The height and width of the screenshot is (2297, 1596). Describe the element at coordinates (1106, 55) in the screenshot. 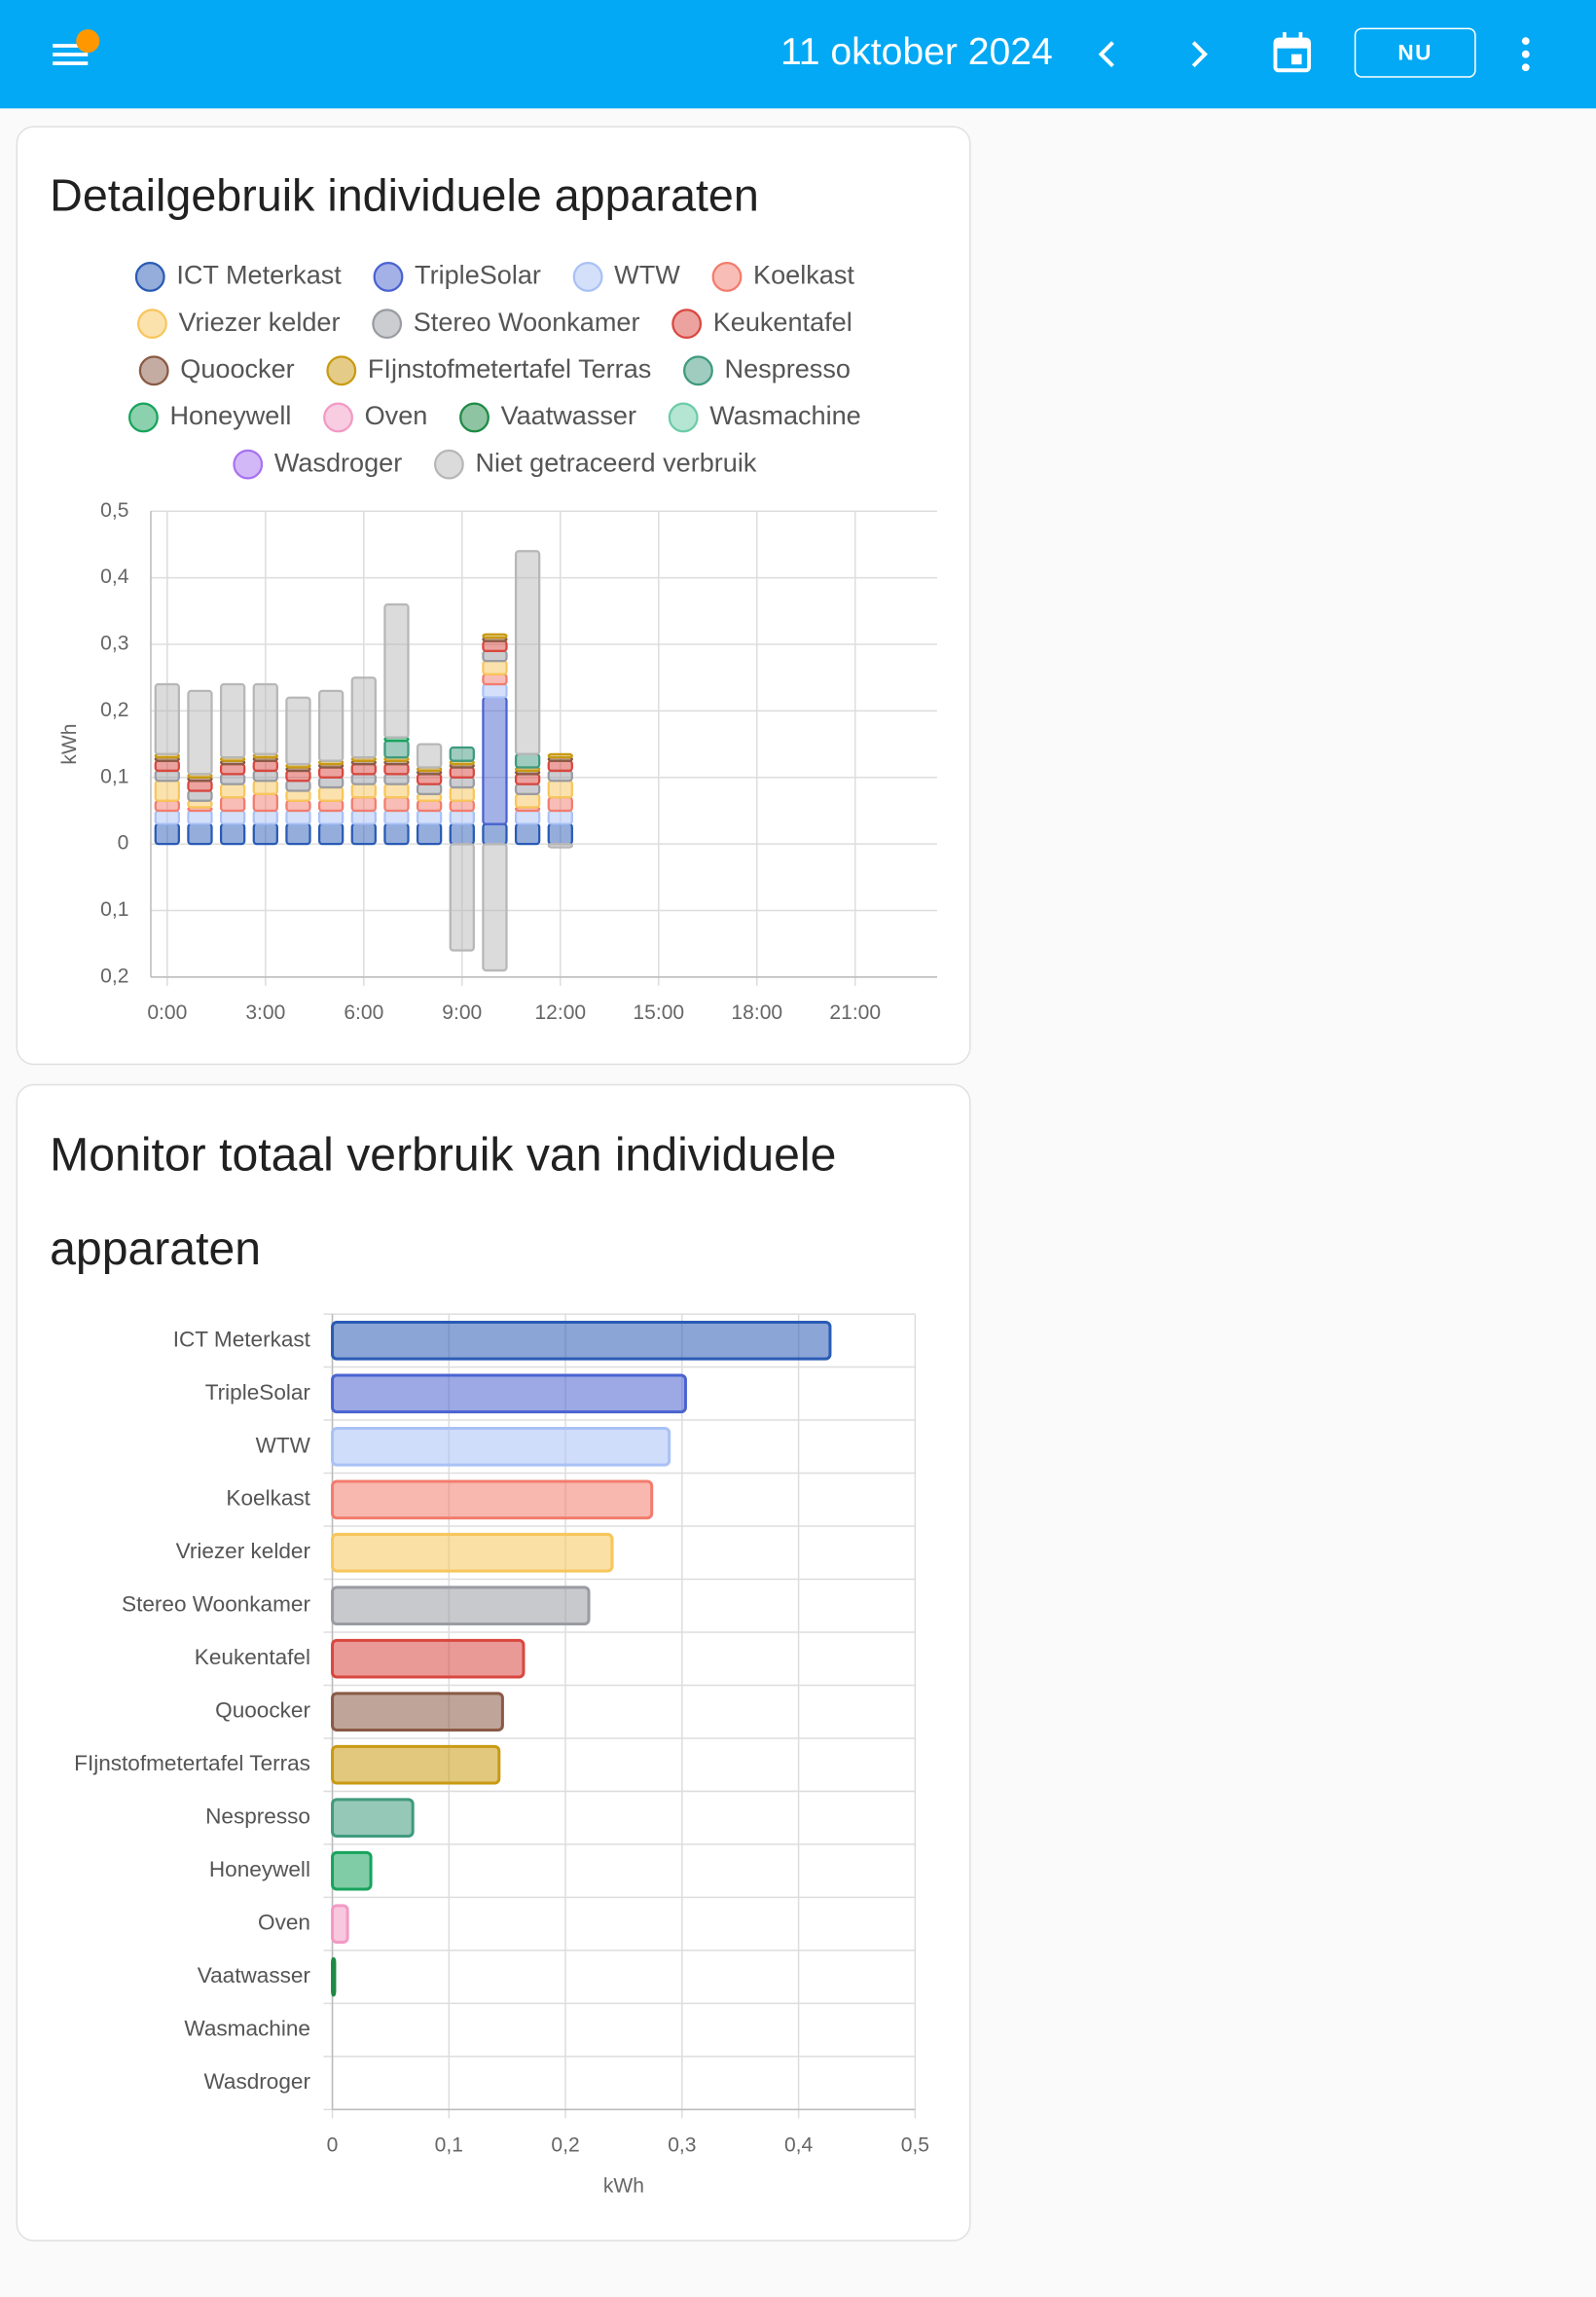

I see `prev-button` at that location.